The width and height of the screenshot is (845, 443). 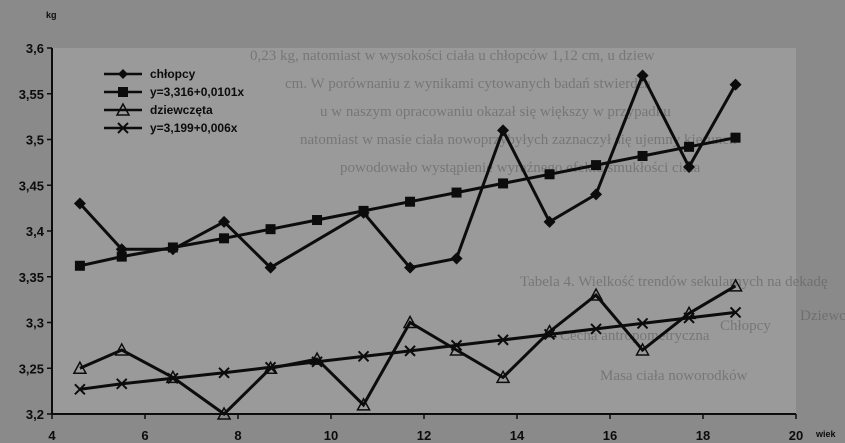 What do you see at coordinates (194, 128) in the screenshot?
I see `legend-label: y=3,199+0,006x` at bounding box center [194, 128].